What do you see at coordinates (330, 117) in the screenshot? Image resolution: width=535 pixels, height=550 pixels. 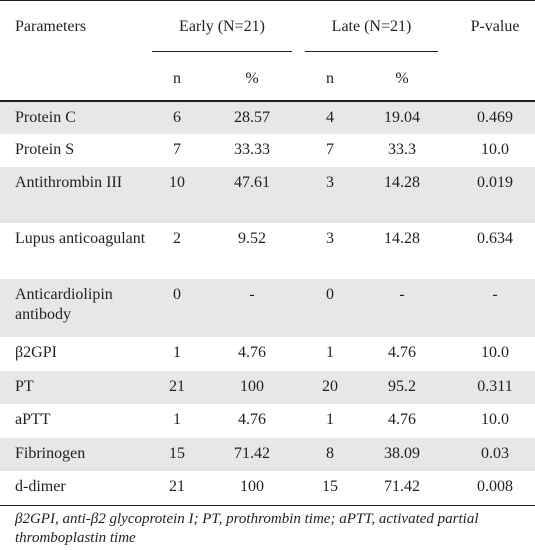 I see `cell-late-n: 4` at bounding box center [330, 117].